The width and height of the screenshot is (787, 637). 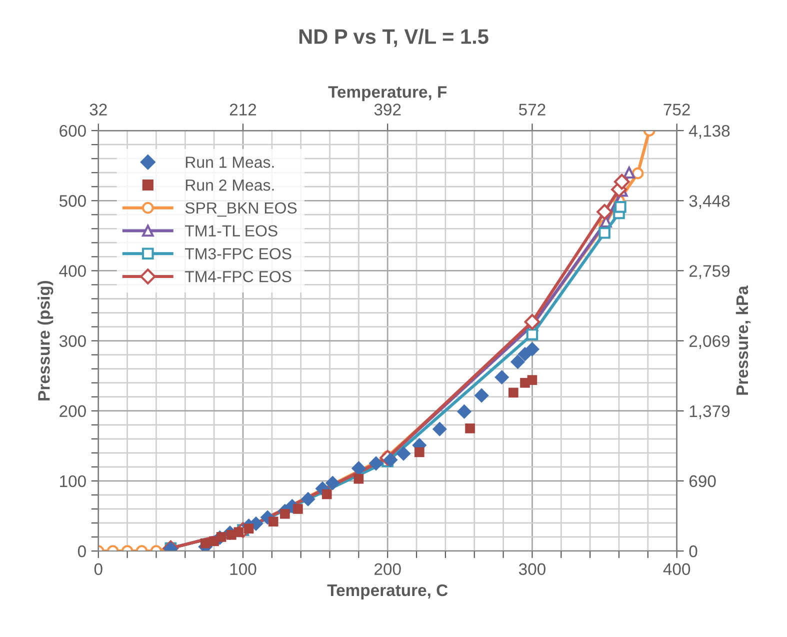 What do you see at coordinates (72, 271) in the screenshot?
I see `y-tick-label: 400` at bounding box center [72, 271].